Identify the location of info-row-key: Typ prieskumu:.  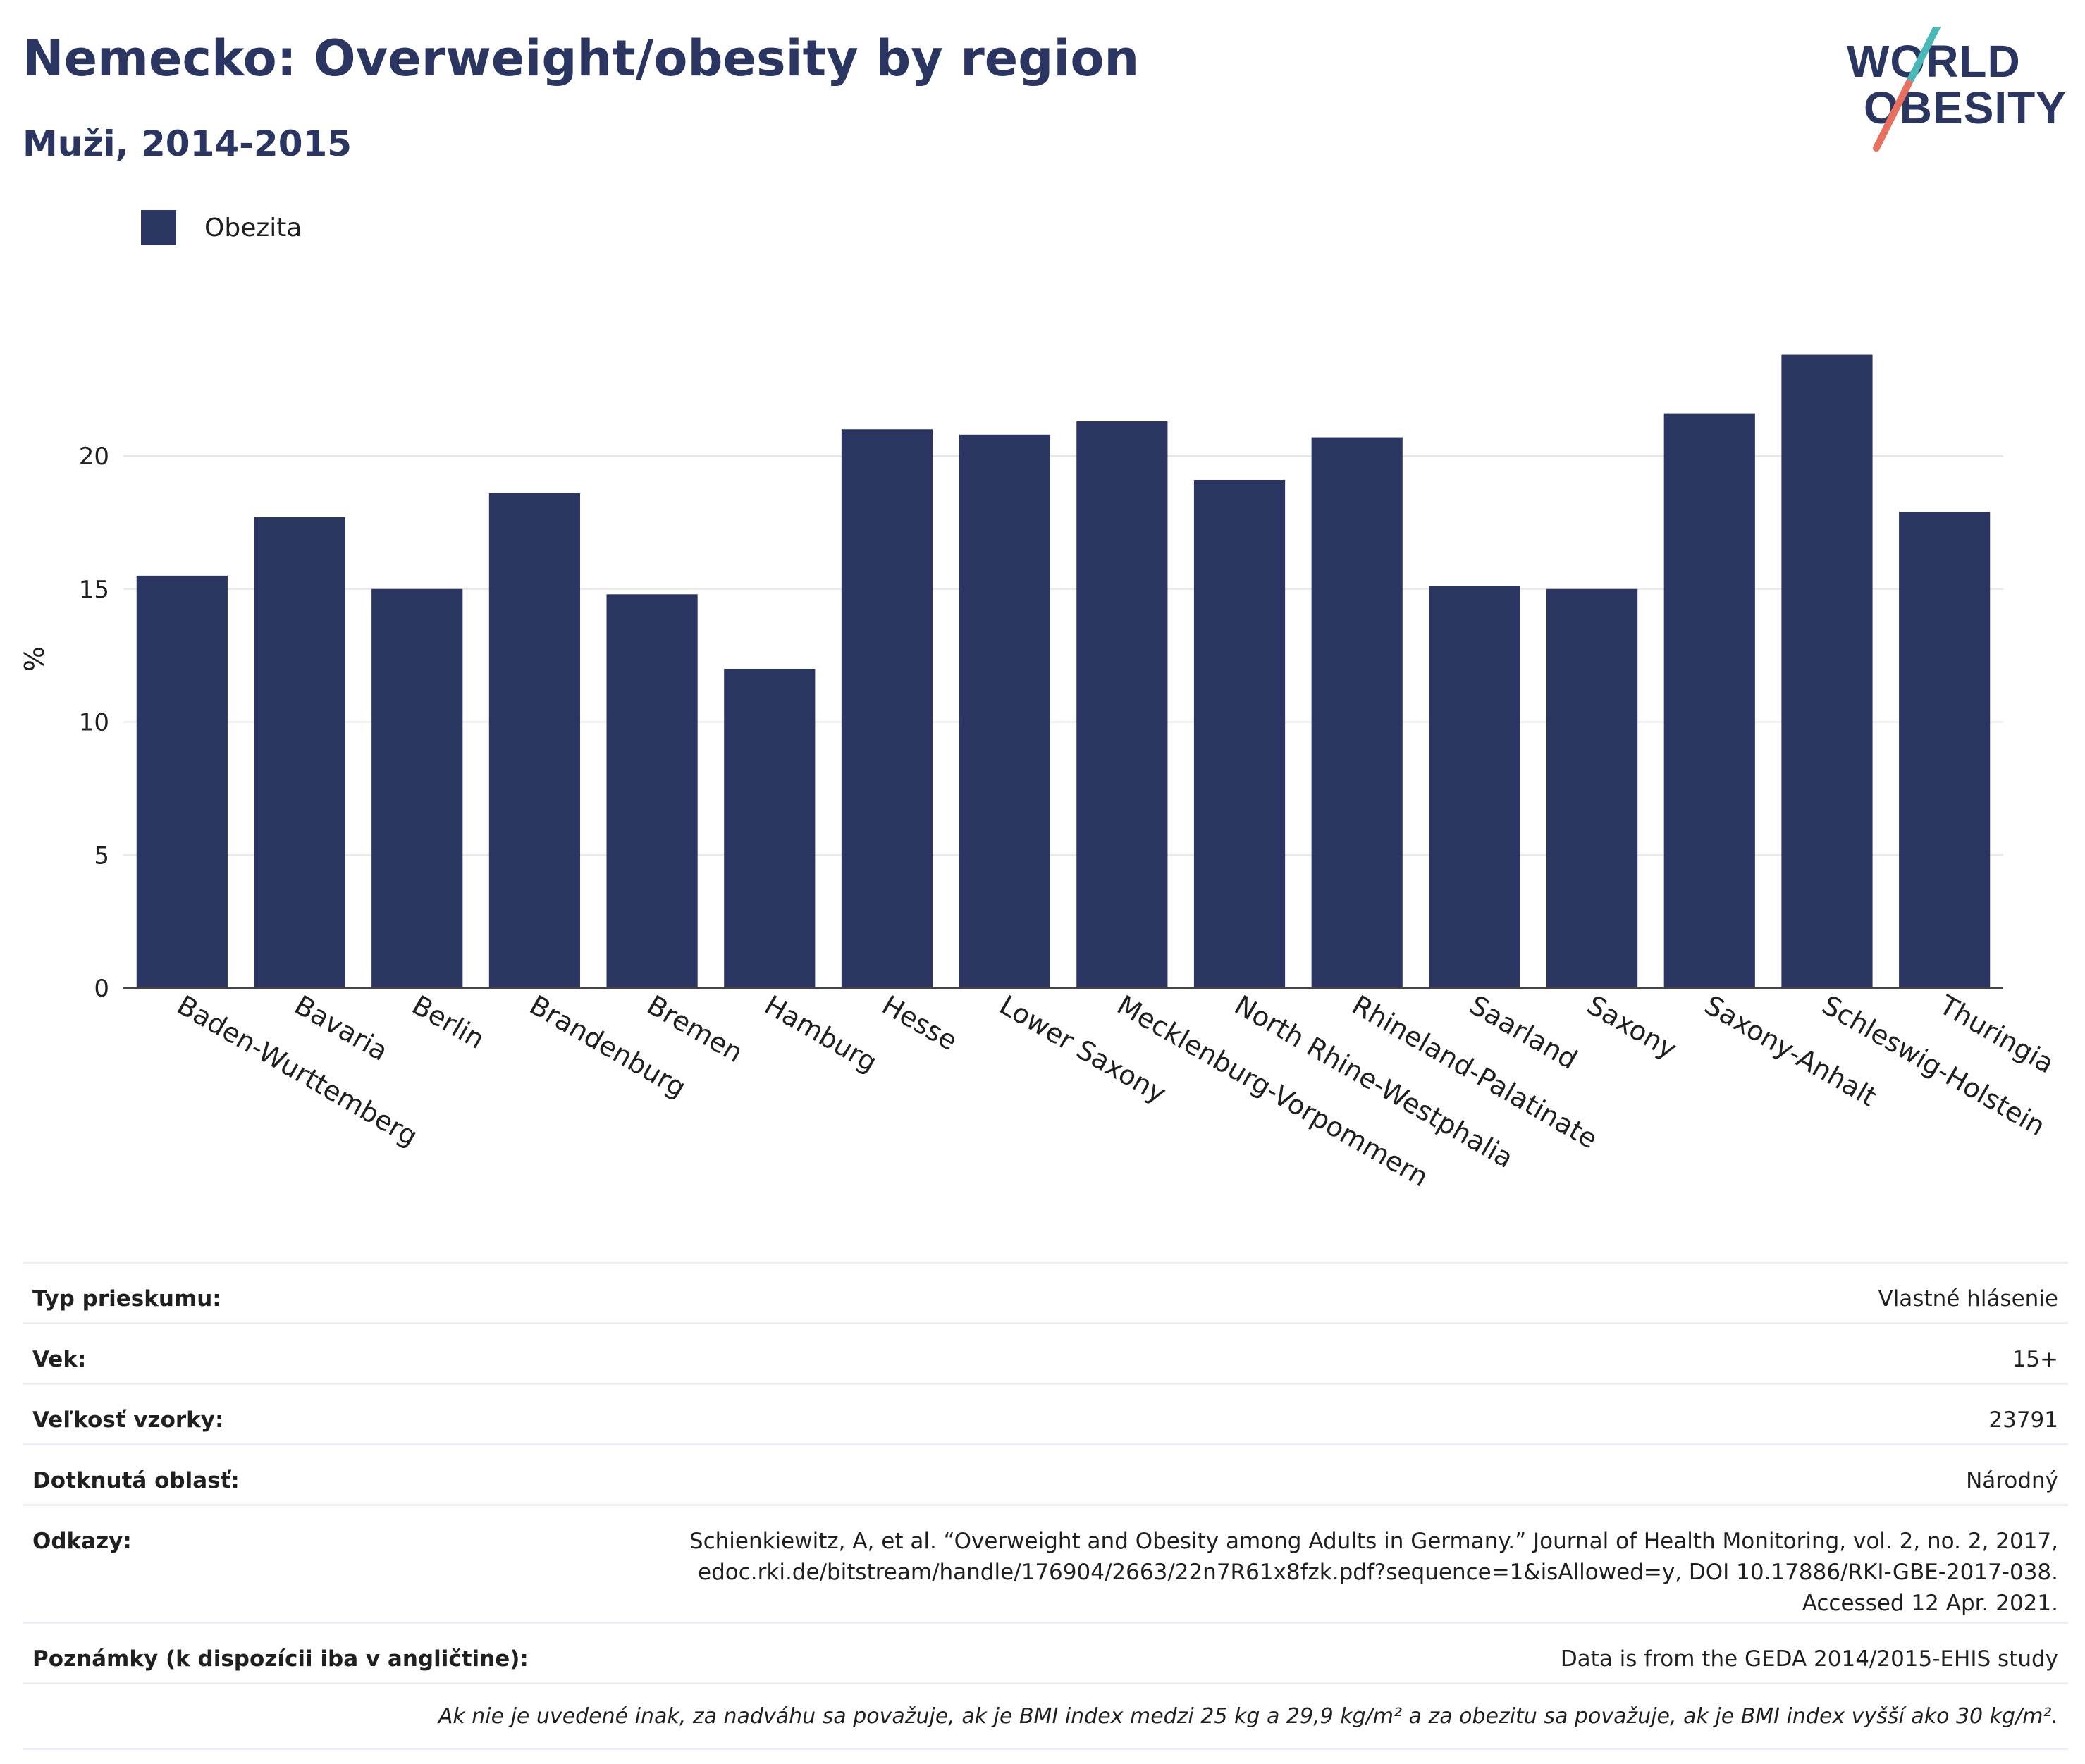
(126, 1299).